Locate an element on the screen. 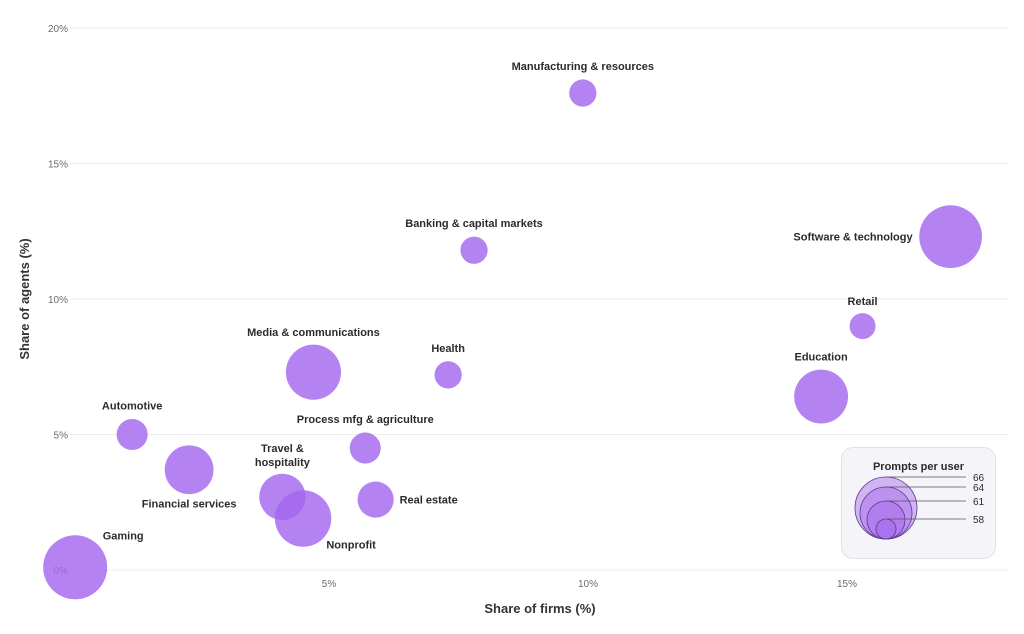  bubble-education is located at coordinates (821, 396).